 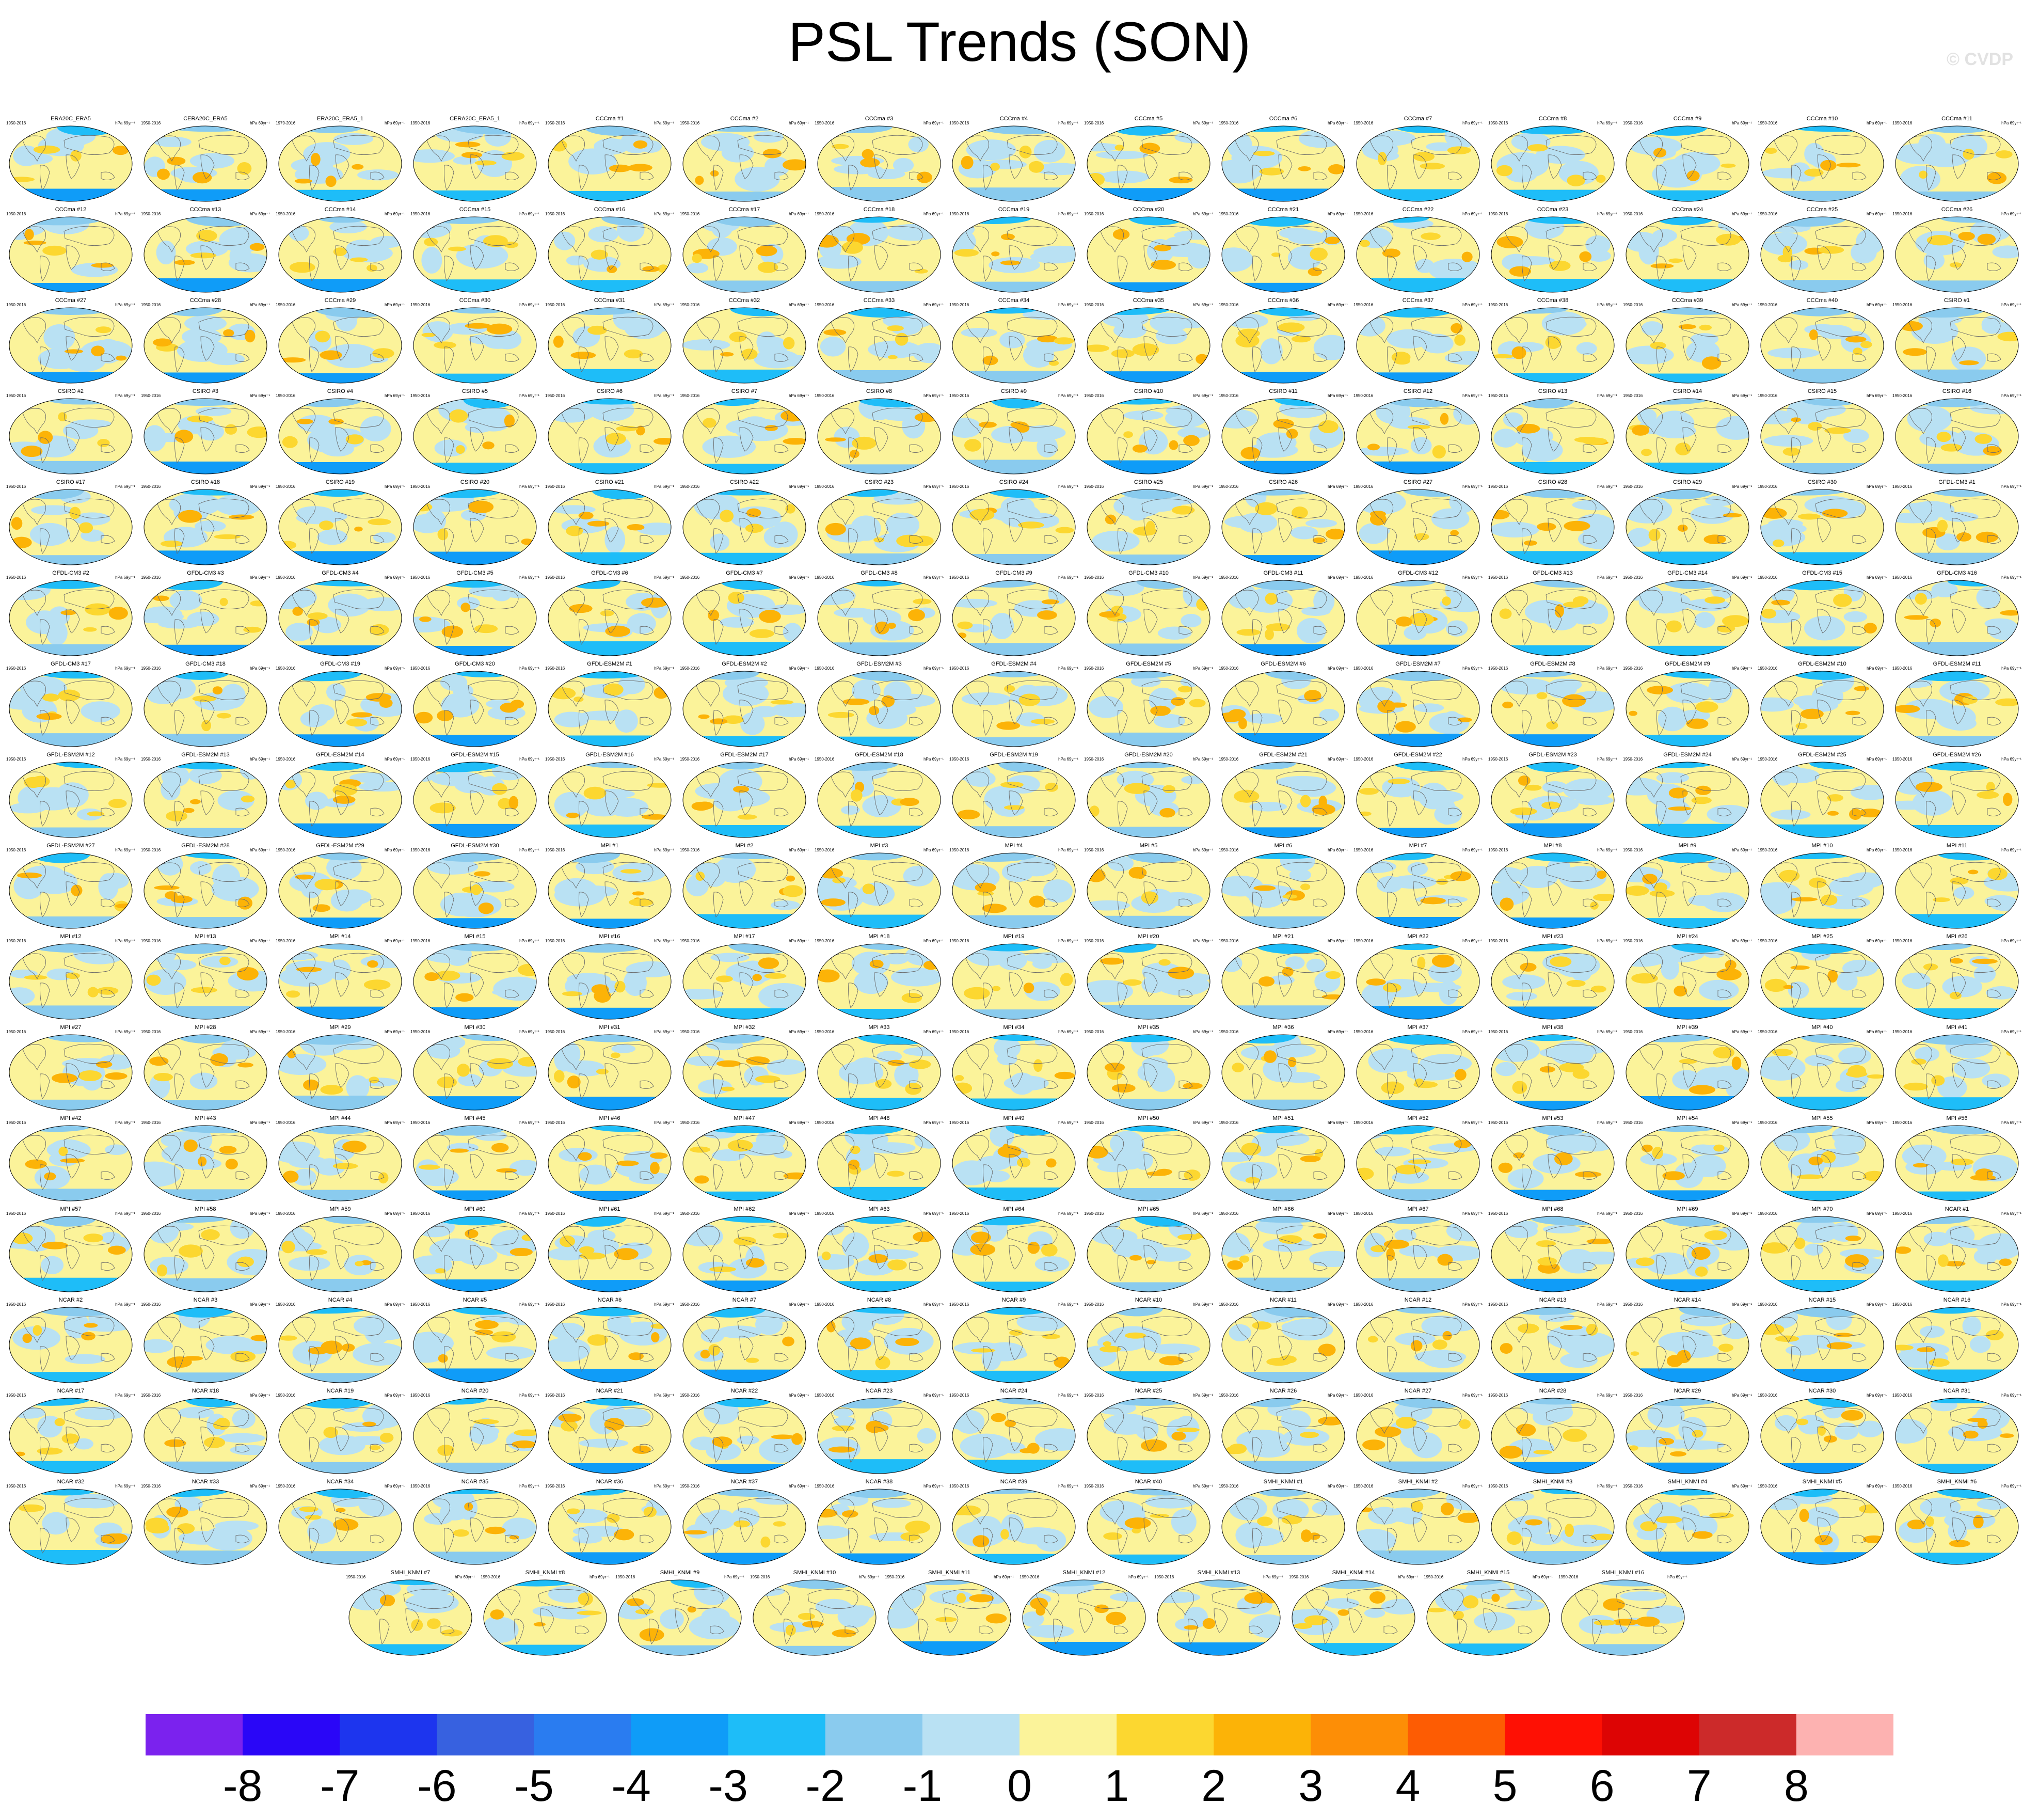 I want to click on map-panel: CCCma #29 1950-2016 hPa 69yr⁻¹, so click(x=340, y=341).